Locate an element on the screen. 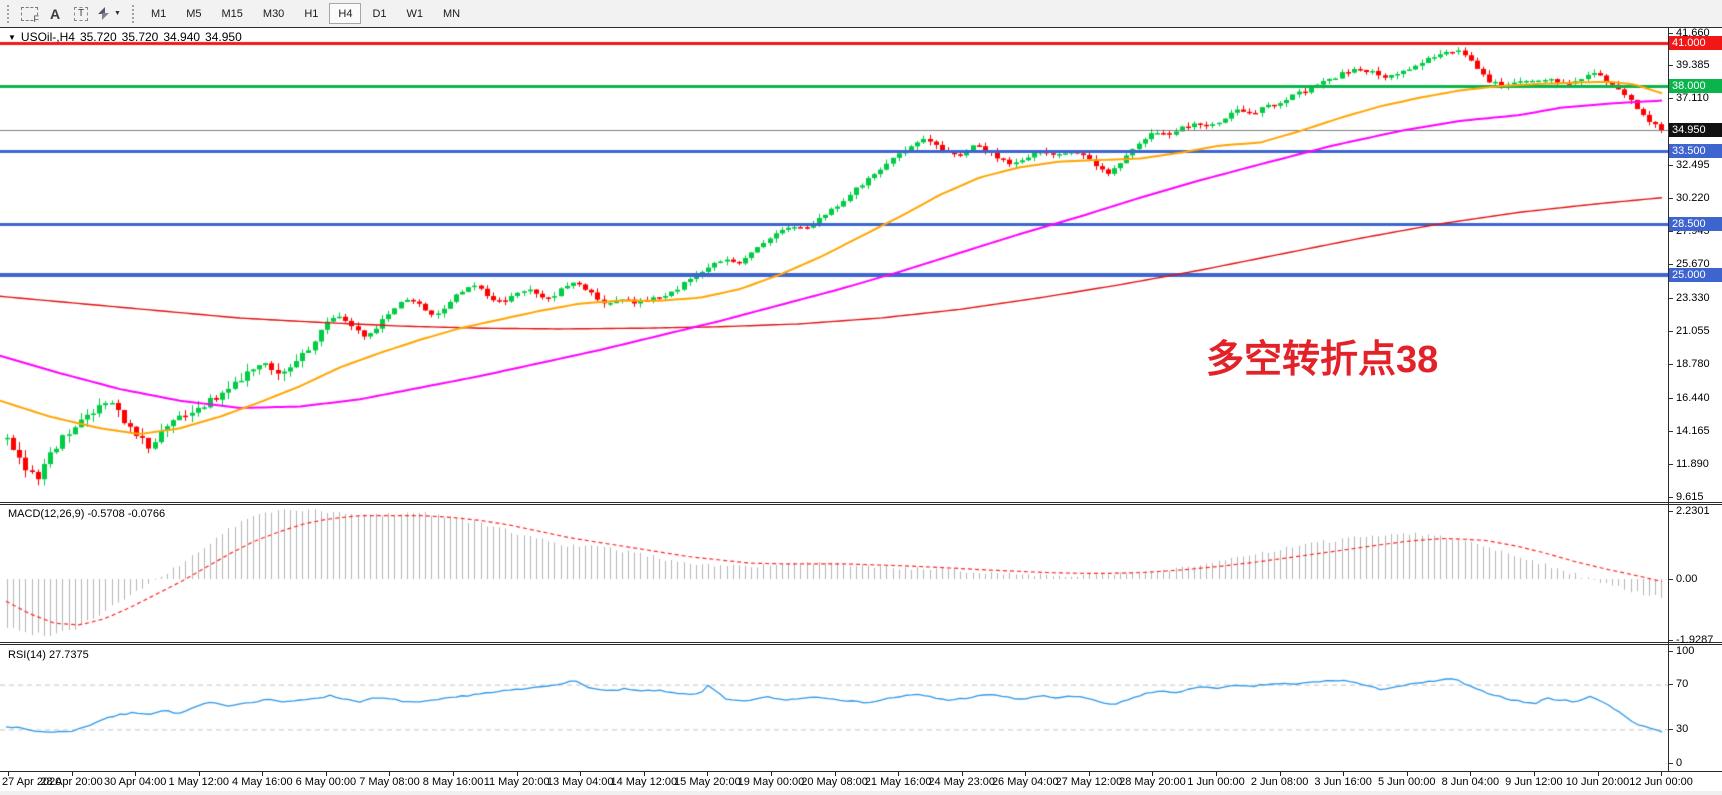 This screenshot has width=1722, height=795. dropdown-caret-icon: ▼ is located at coordinates (117, 13).